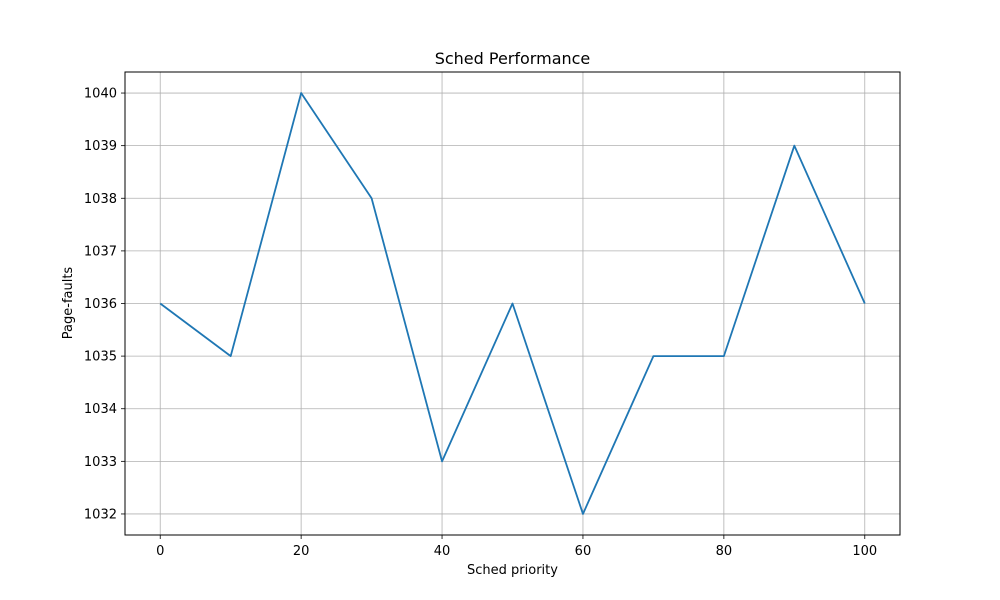  I want to click on y-tick-label: 1036, so click(100, 304).